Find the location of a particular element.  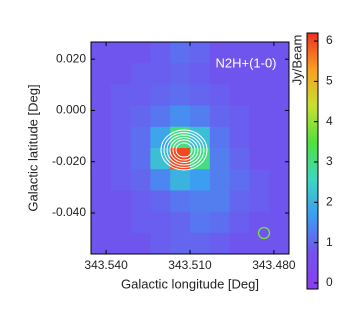

x-tick-label: 343.510 is located at coordinates (190, 265).